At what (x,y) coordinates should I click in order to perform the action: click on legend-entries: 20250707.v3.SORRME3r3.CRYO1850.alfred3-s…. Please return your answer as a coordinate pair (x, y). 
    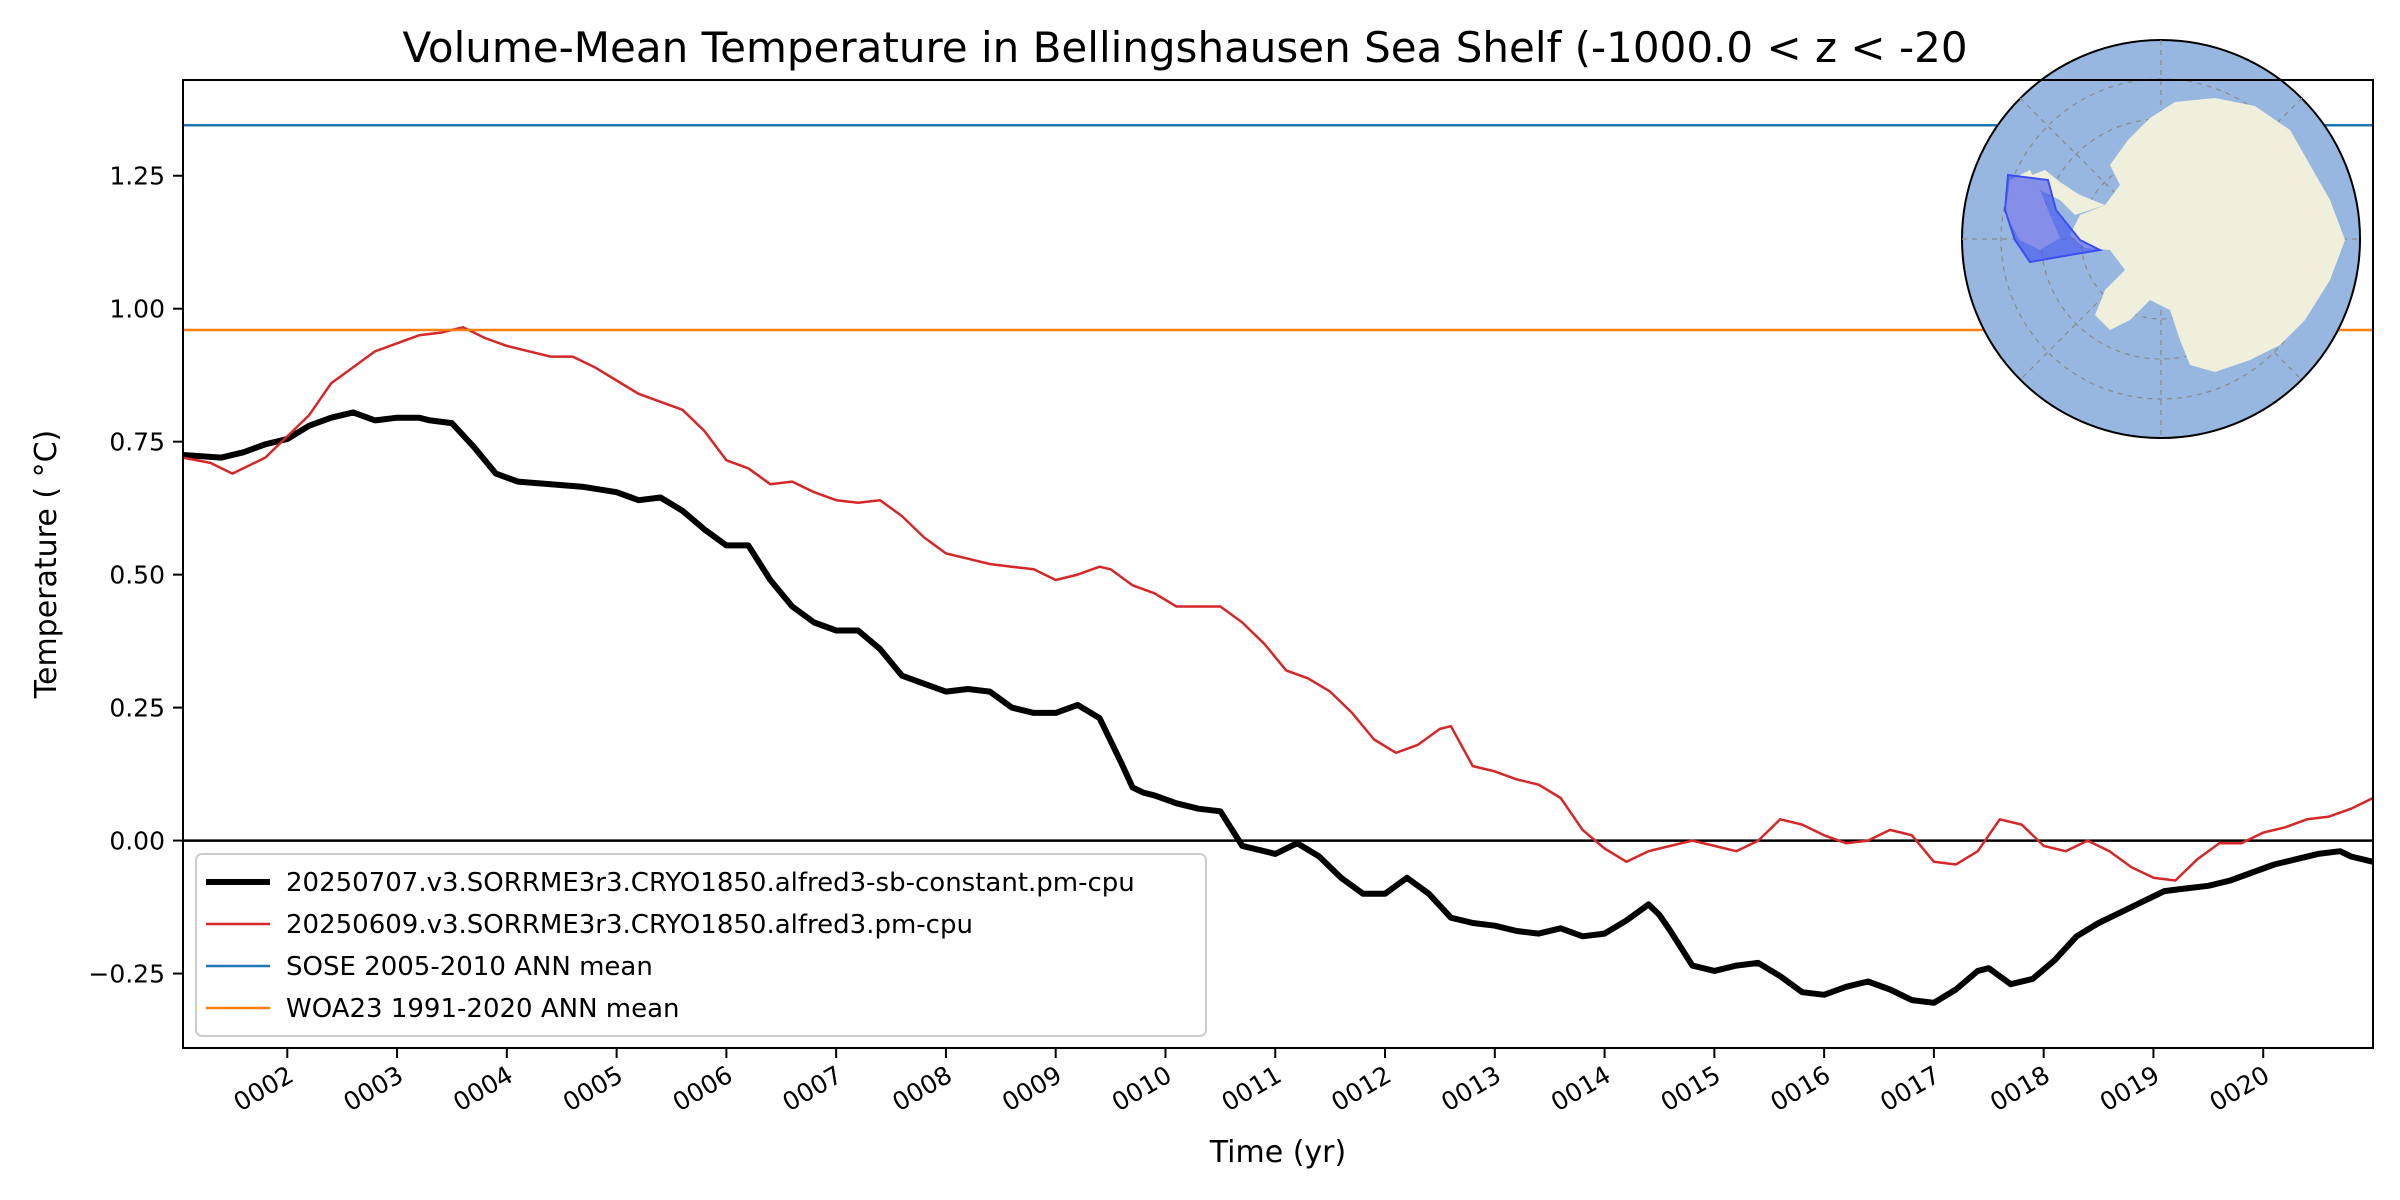
    Looking at the image, I should click on (670, 946).